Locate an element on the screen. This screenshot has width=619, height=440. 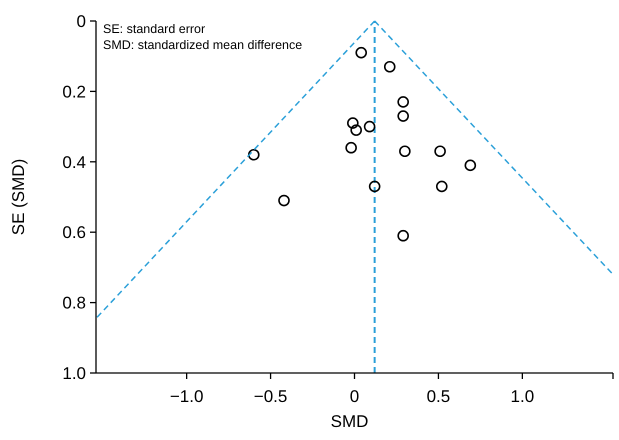
x-tick-label: 1.0 is located at coordinates (522, 396).